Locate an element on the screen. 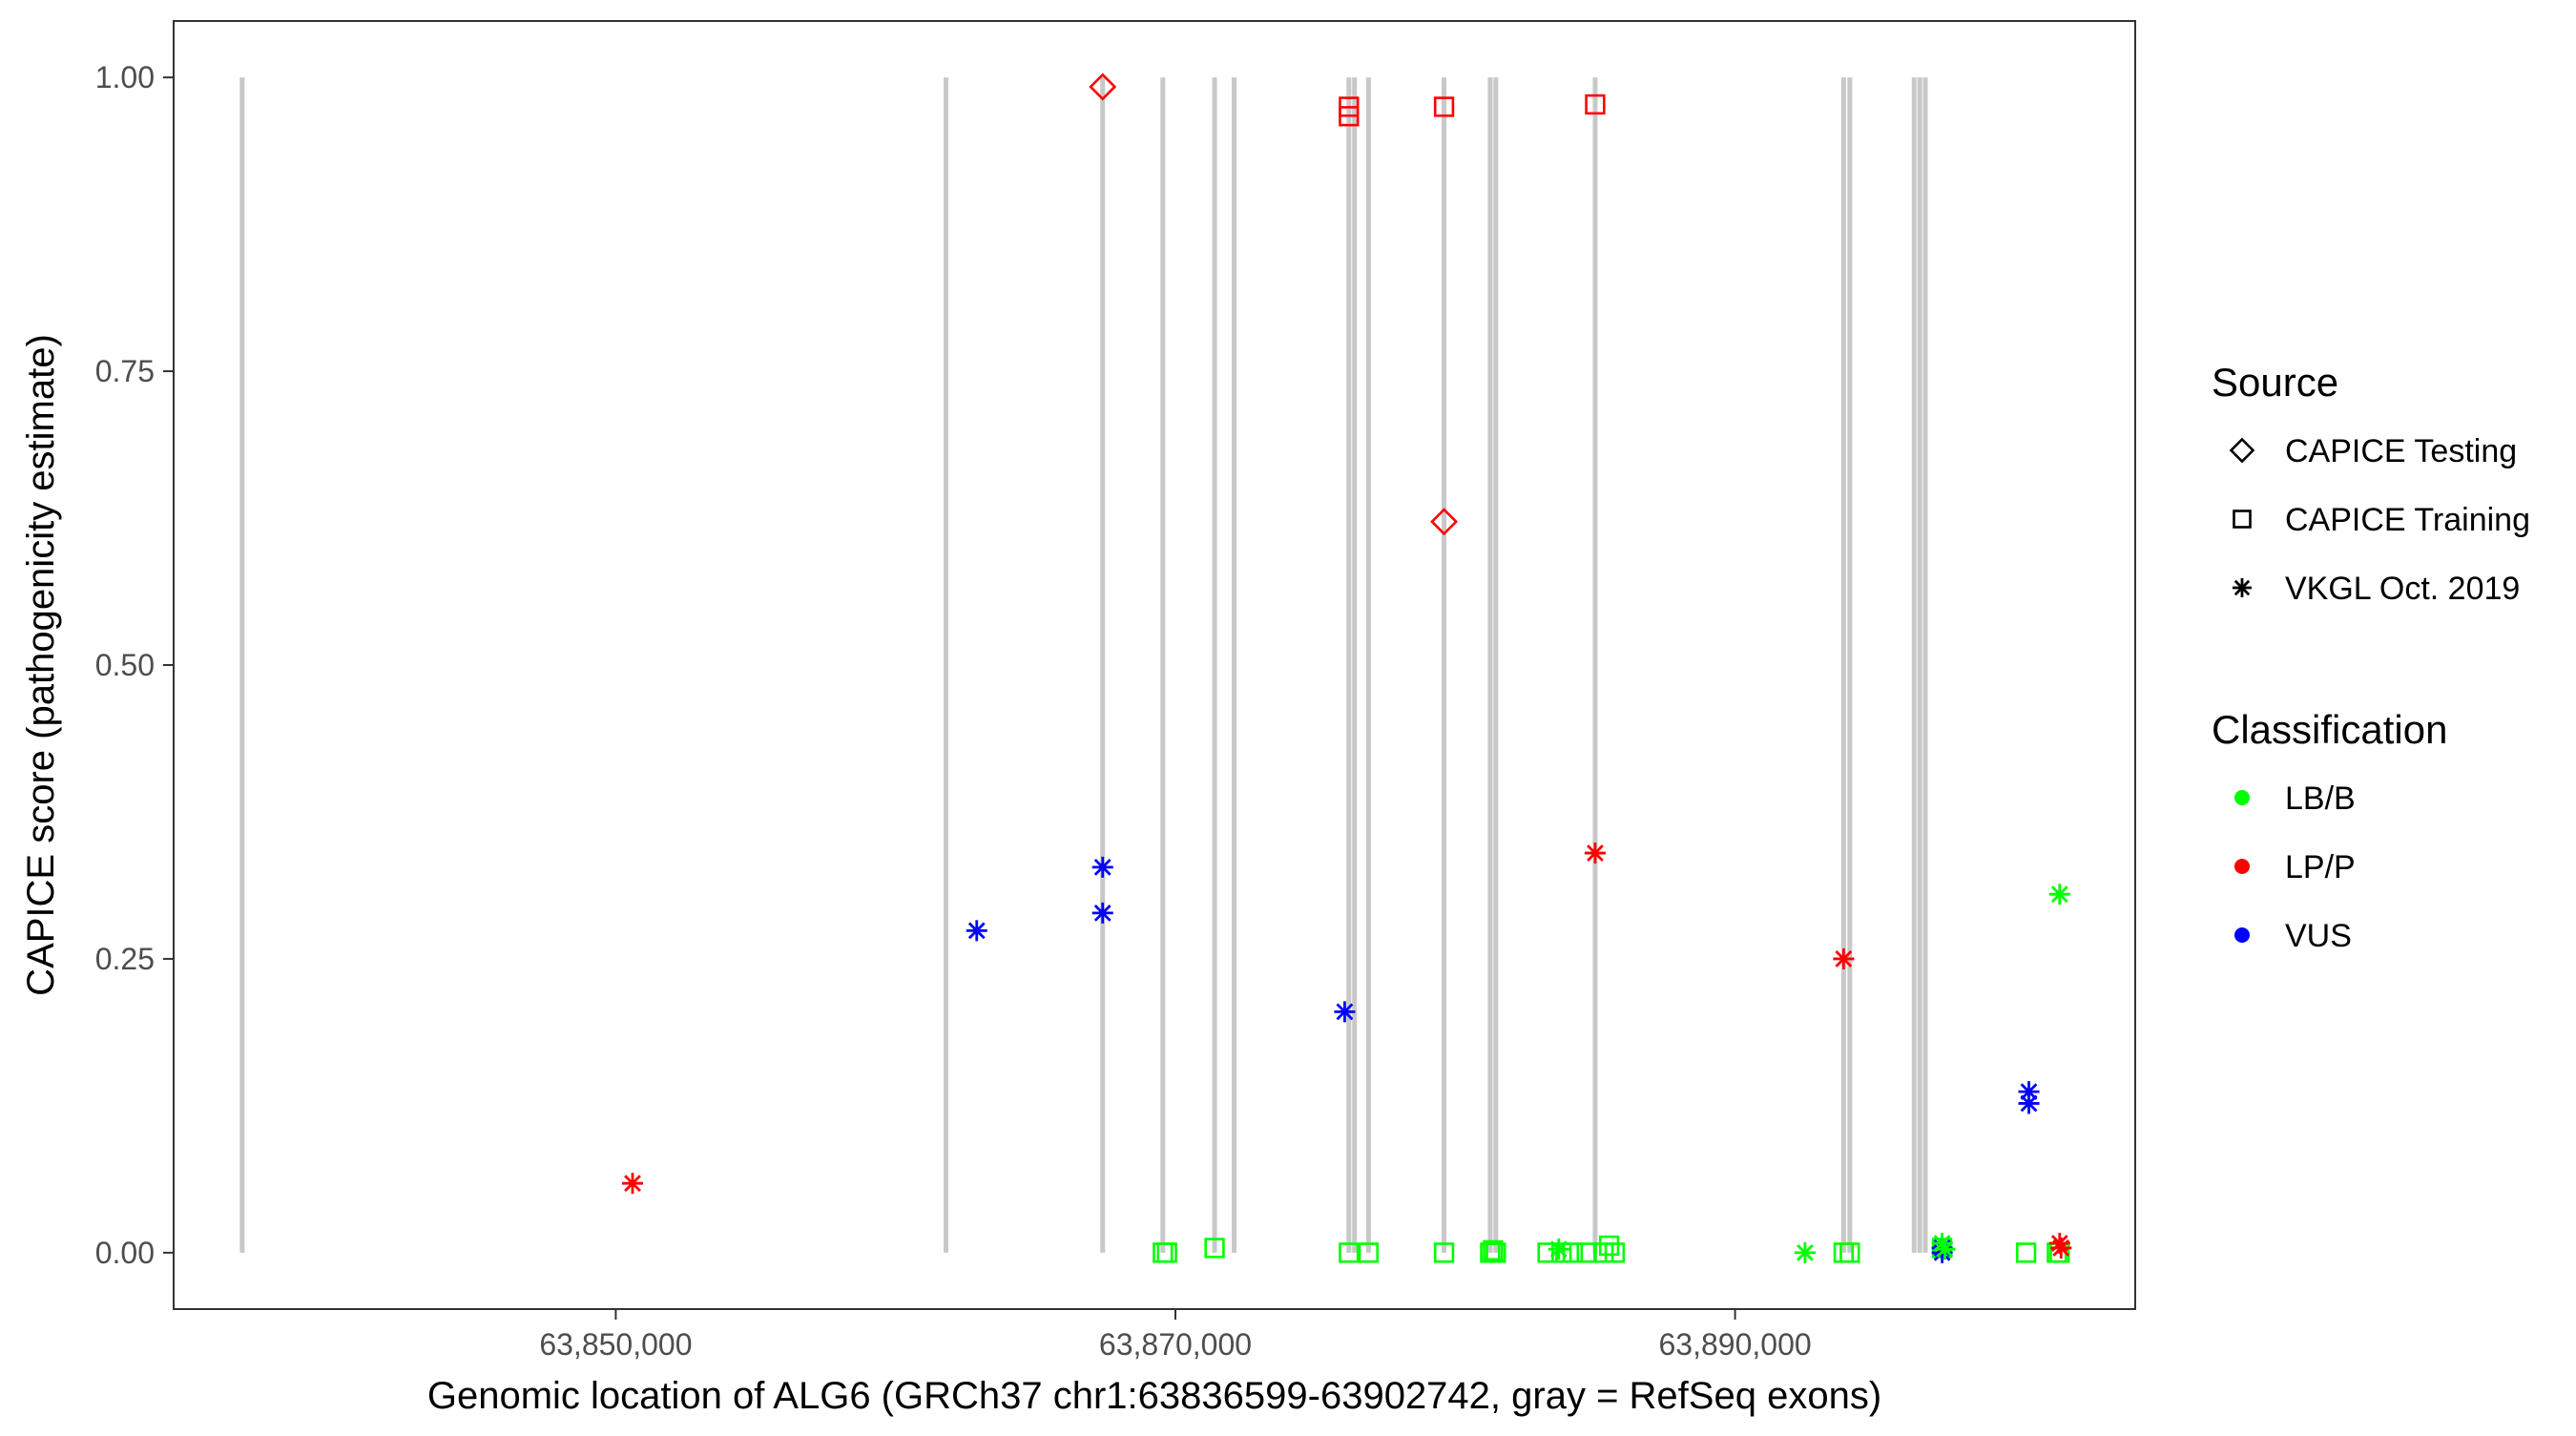 This screenshot has height=1436, width=2576. legend-title-classification: Classification is located at coordinates (2329, 729).